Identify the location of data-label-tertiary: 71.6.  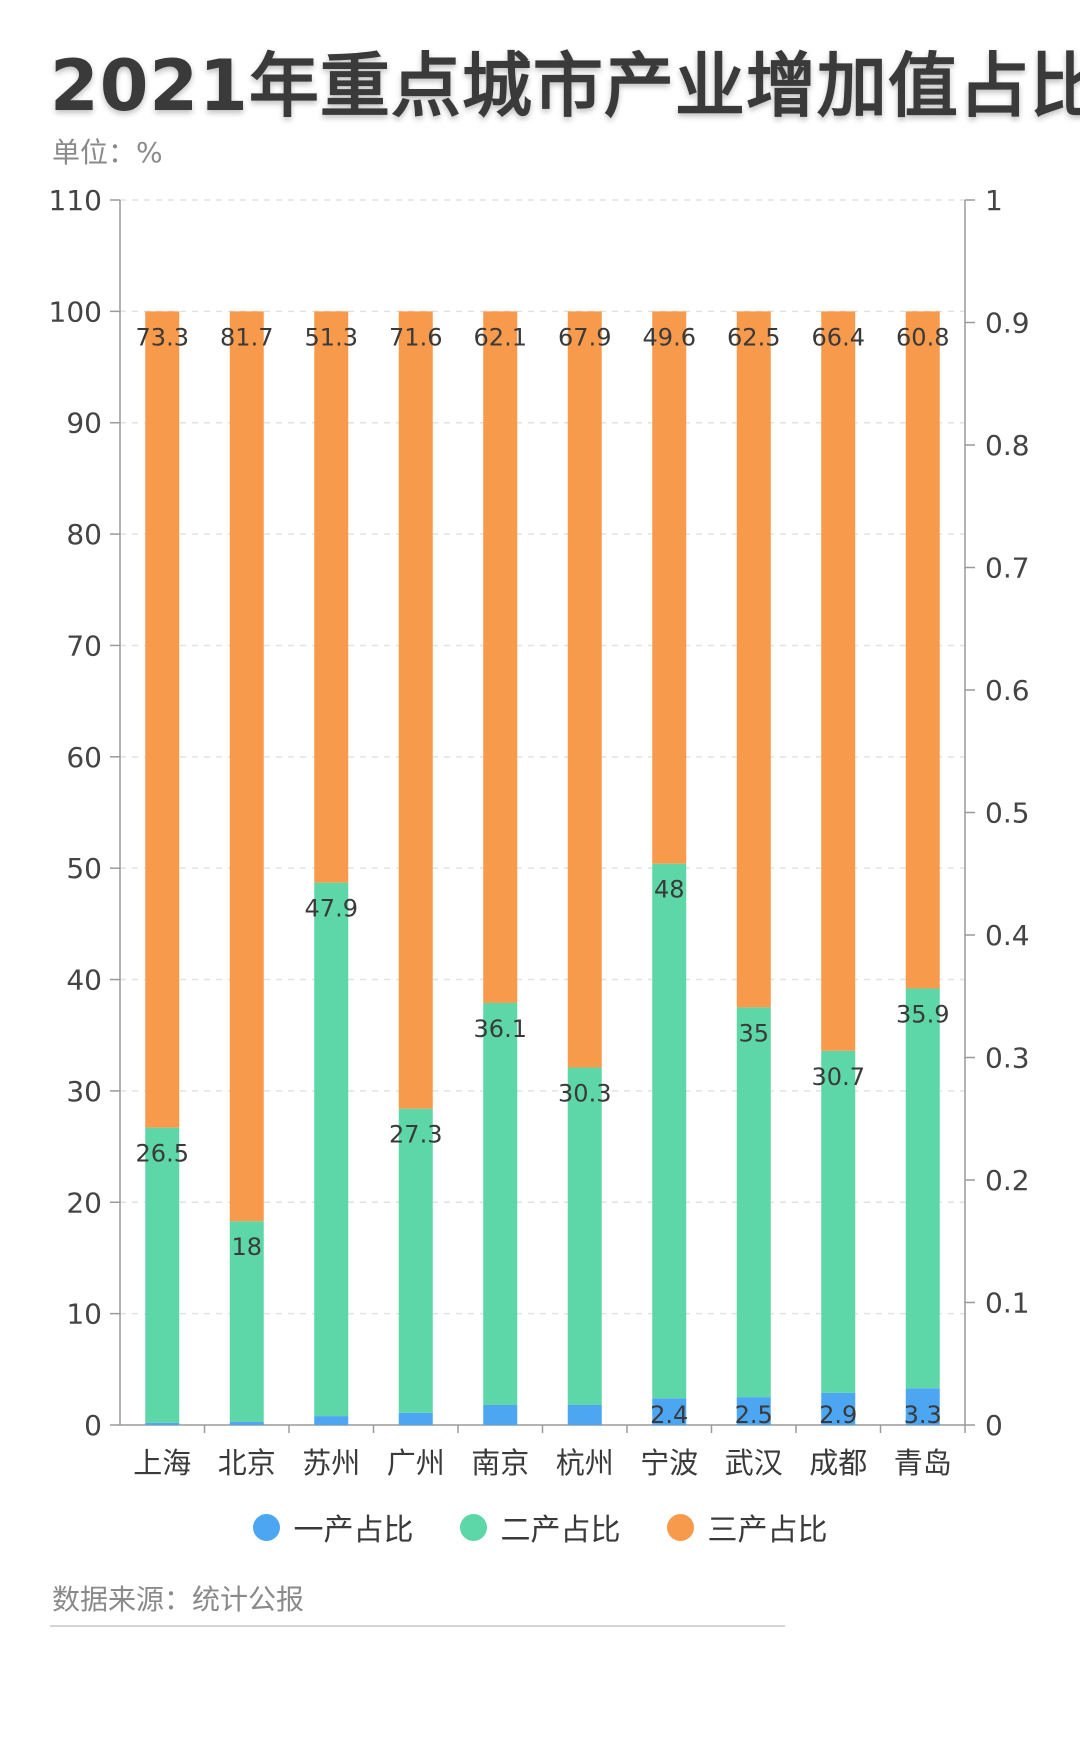
(415, 337).